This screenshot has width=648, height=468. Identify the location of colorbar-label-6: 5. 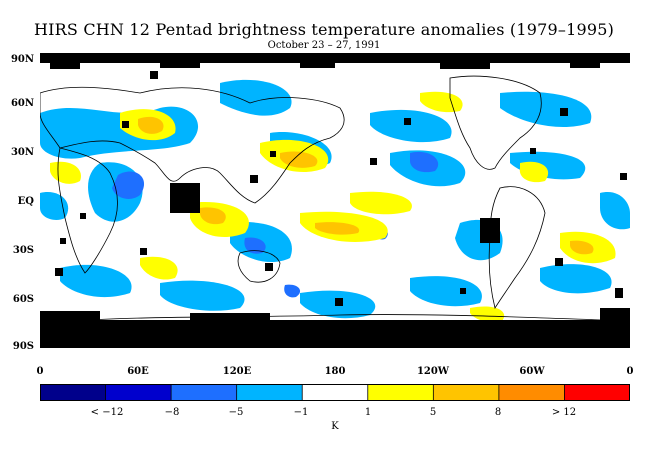
(433, 412).